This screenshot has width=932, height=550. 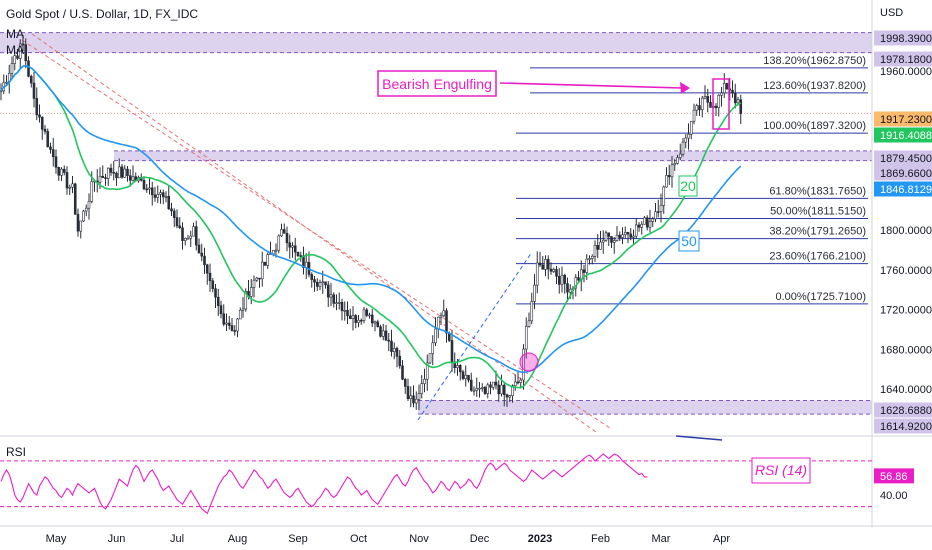 What do you see at coordinates (15, 50) in the screenshot?
I see `ma-label-2: MA` at bounding box center [15, 50].